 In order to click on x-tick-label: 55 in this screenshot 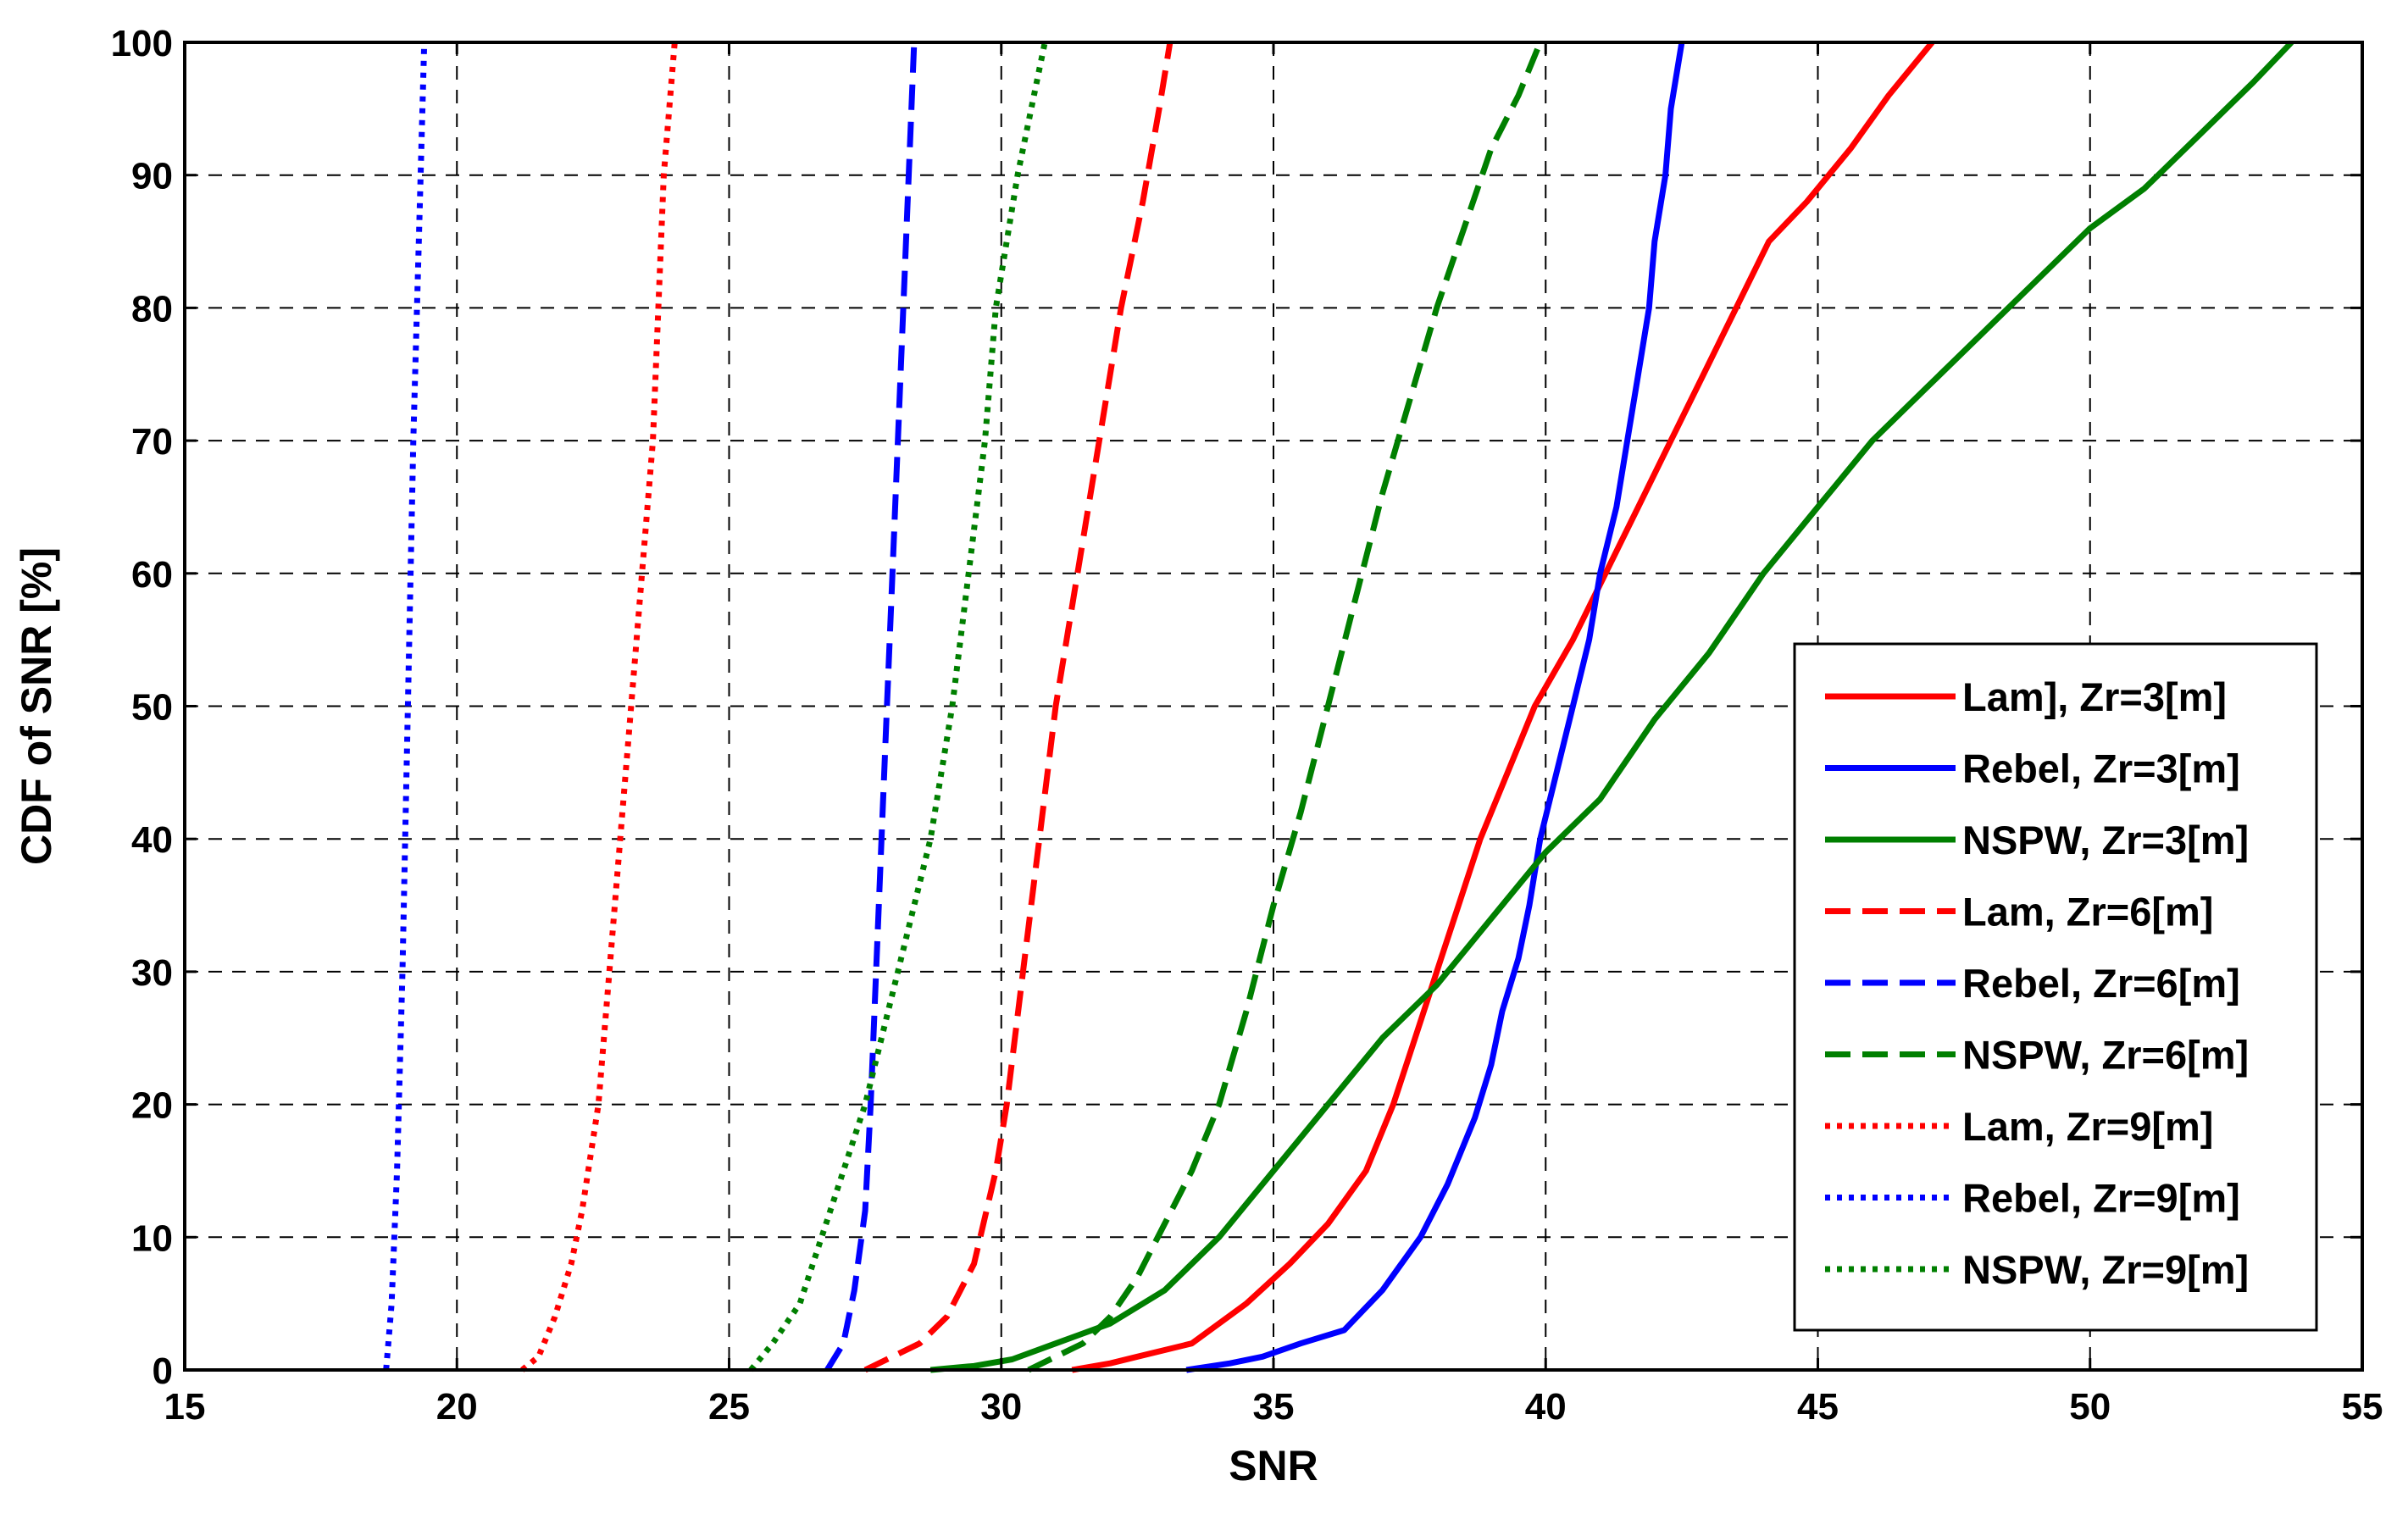, I will do `click(2362, 1407)`.